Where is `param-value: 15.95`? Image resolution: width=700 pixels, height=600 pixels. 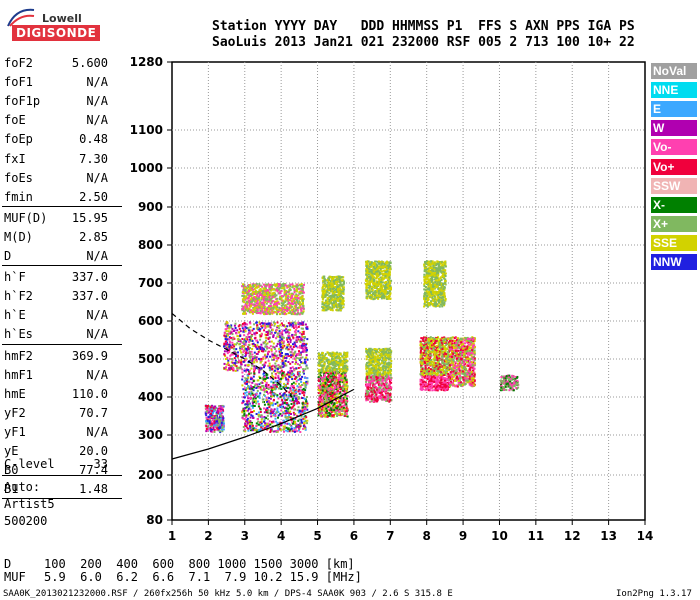 param-value: 15.95 is located at coordinates (89, 217).